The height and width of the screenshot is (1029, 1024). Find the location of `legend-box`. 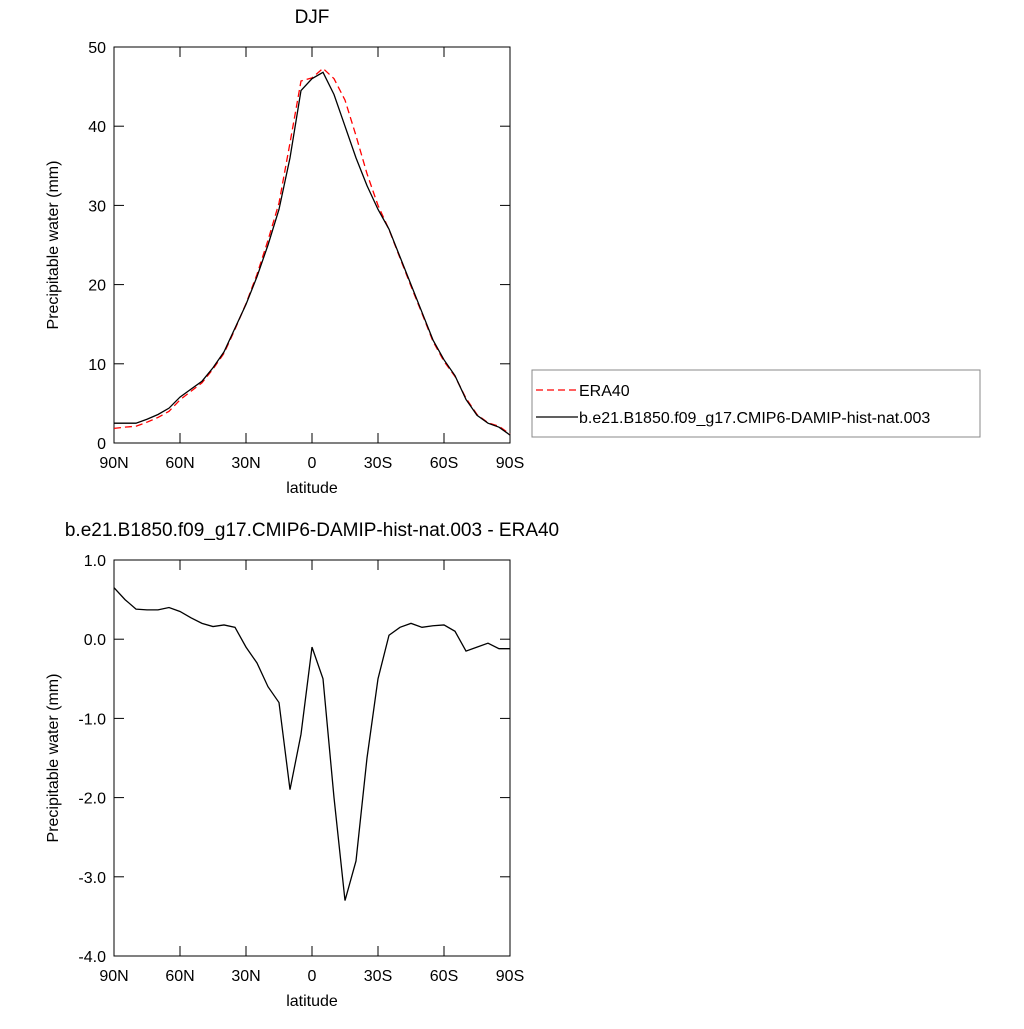

legend-box is located at coordinates (756, 403).